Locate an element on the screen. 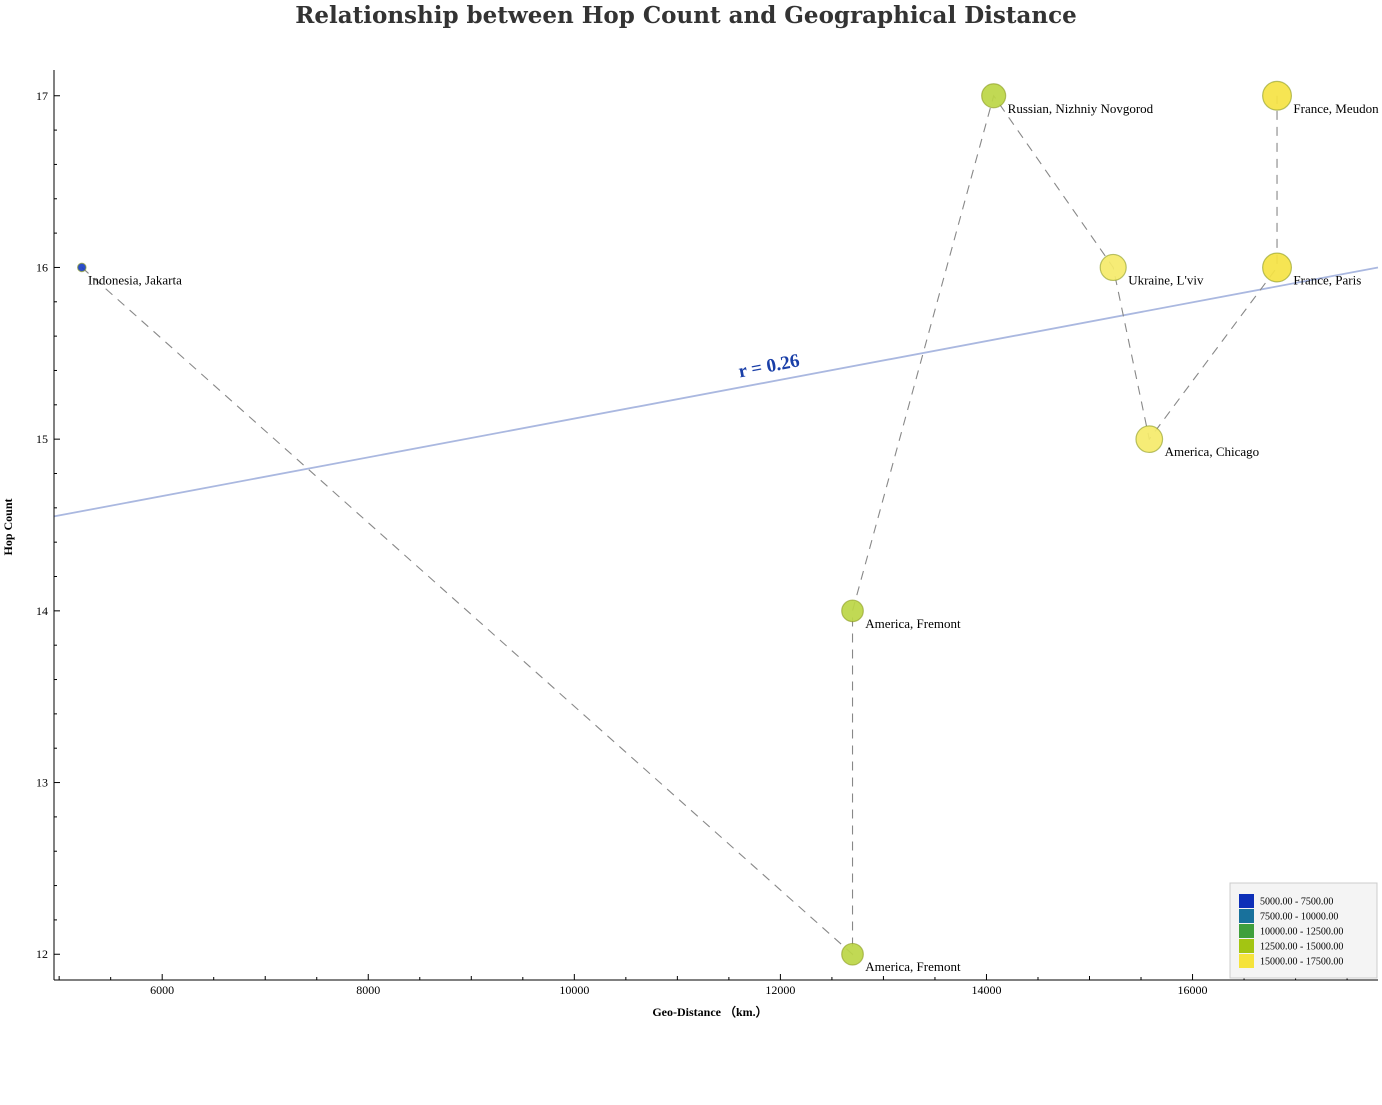  point-label: France, Paris is located at coordinates (1327, 279).